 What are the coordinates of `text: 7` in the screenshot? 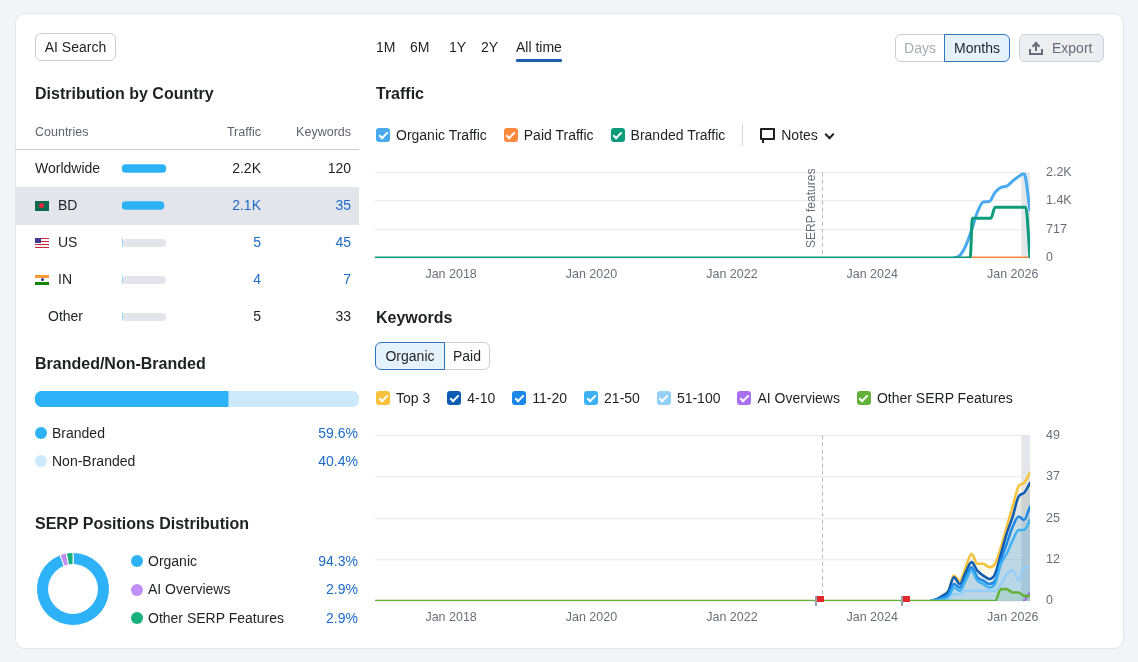 It's located at (347, 279).